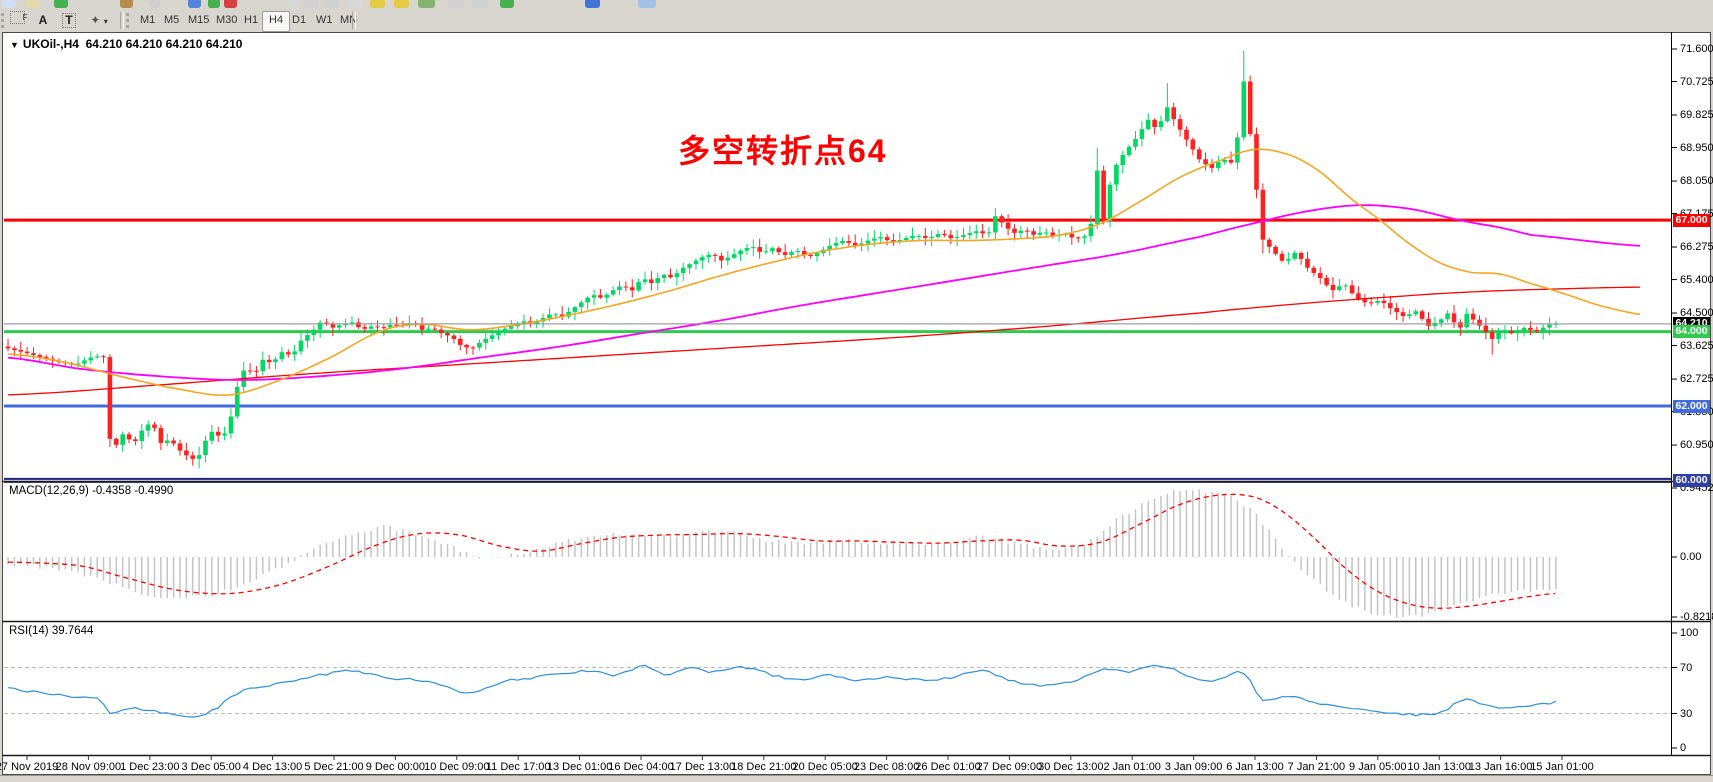 The image size is (1713, 782). I want to click on timeframe-button-h1: H1, so click(251, 20).